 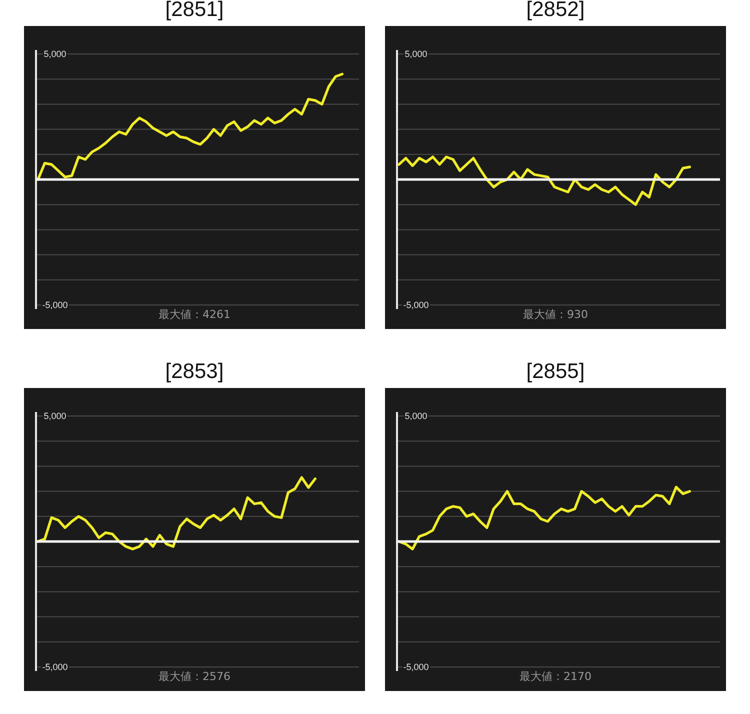 I want to click on text: 最大値：2576, so click(x=194, y=676).